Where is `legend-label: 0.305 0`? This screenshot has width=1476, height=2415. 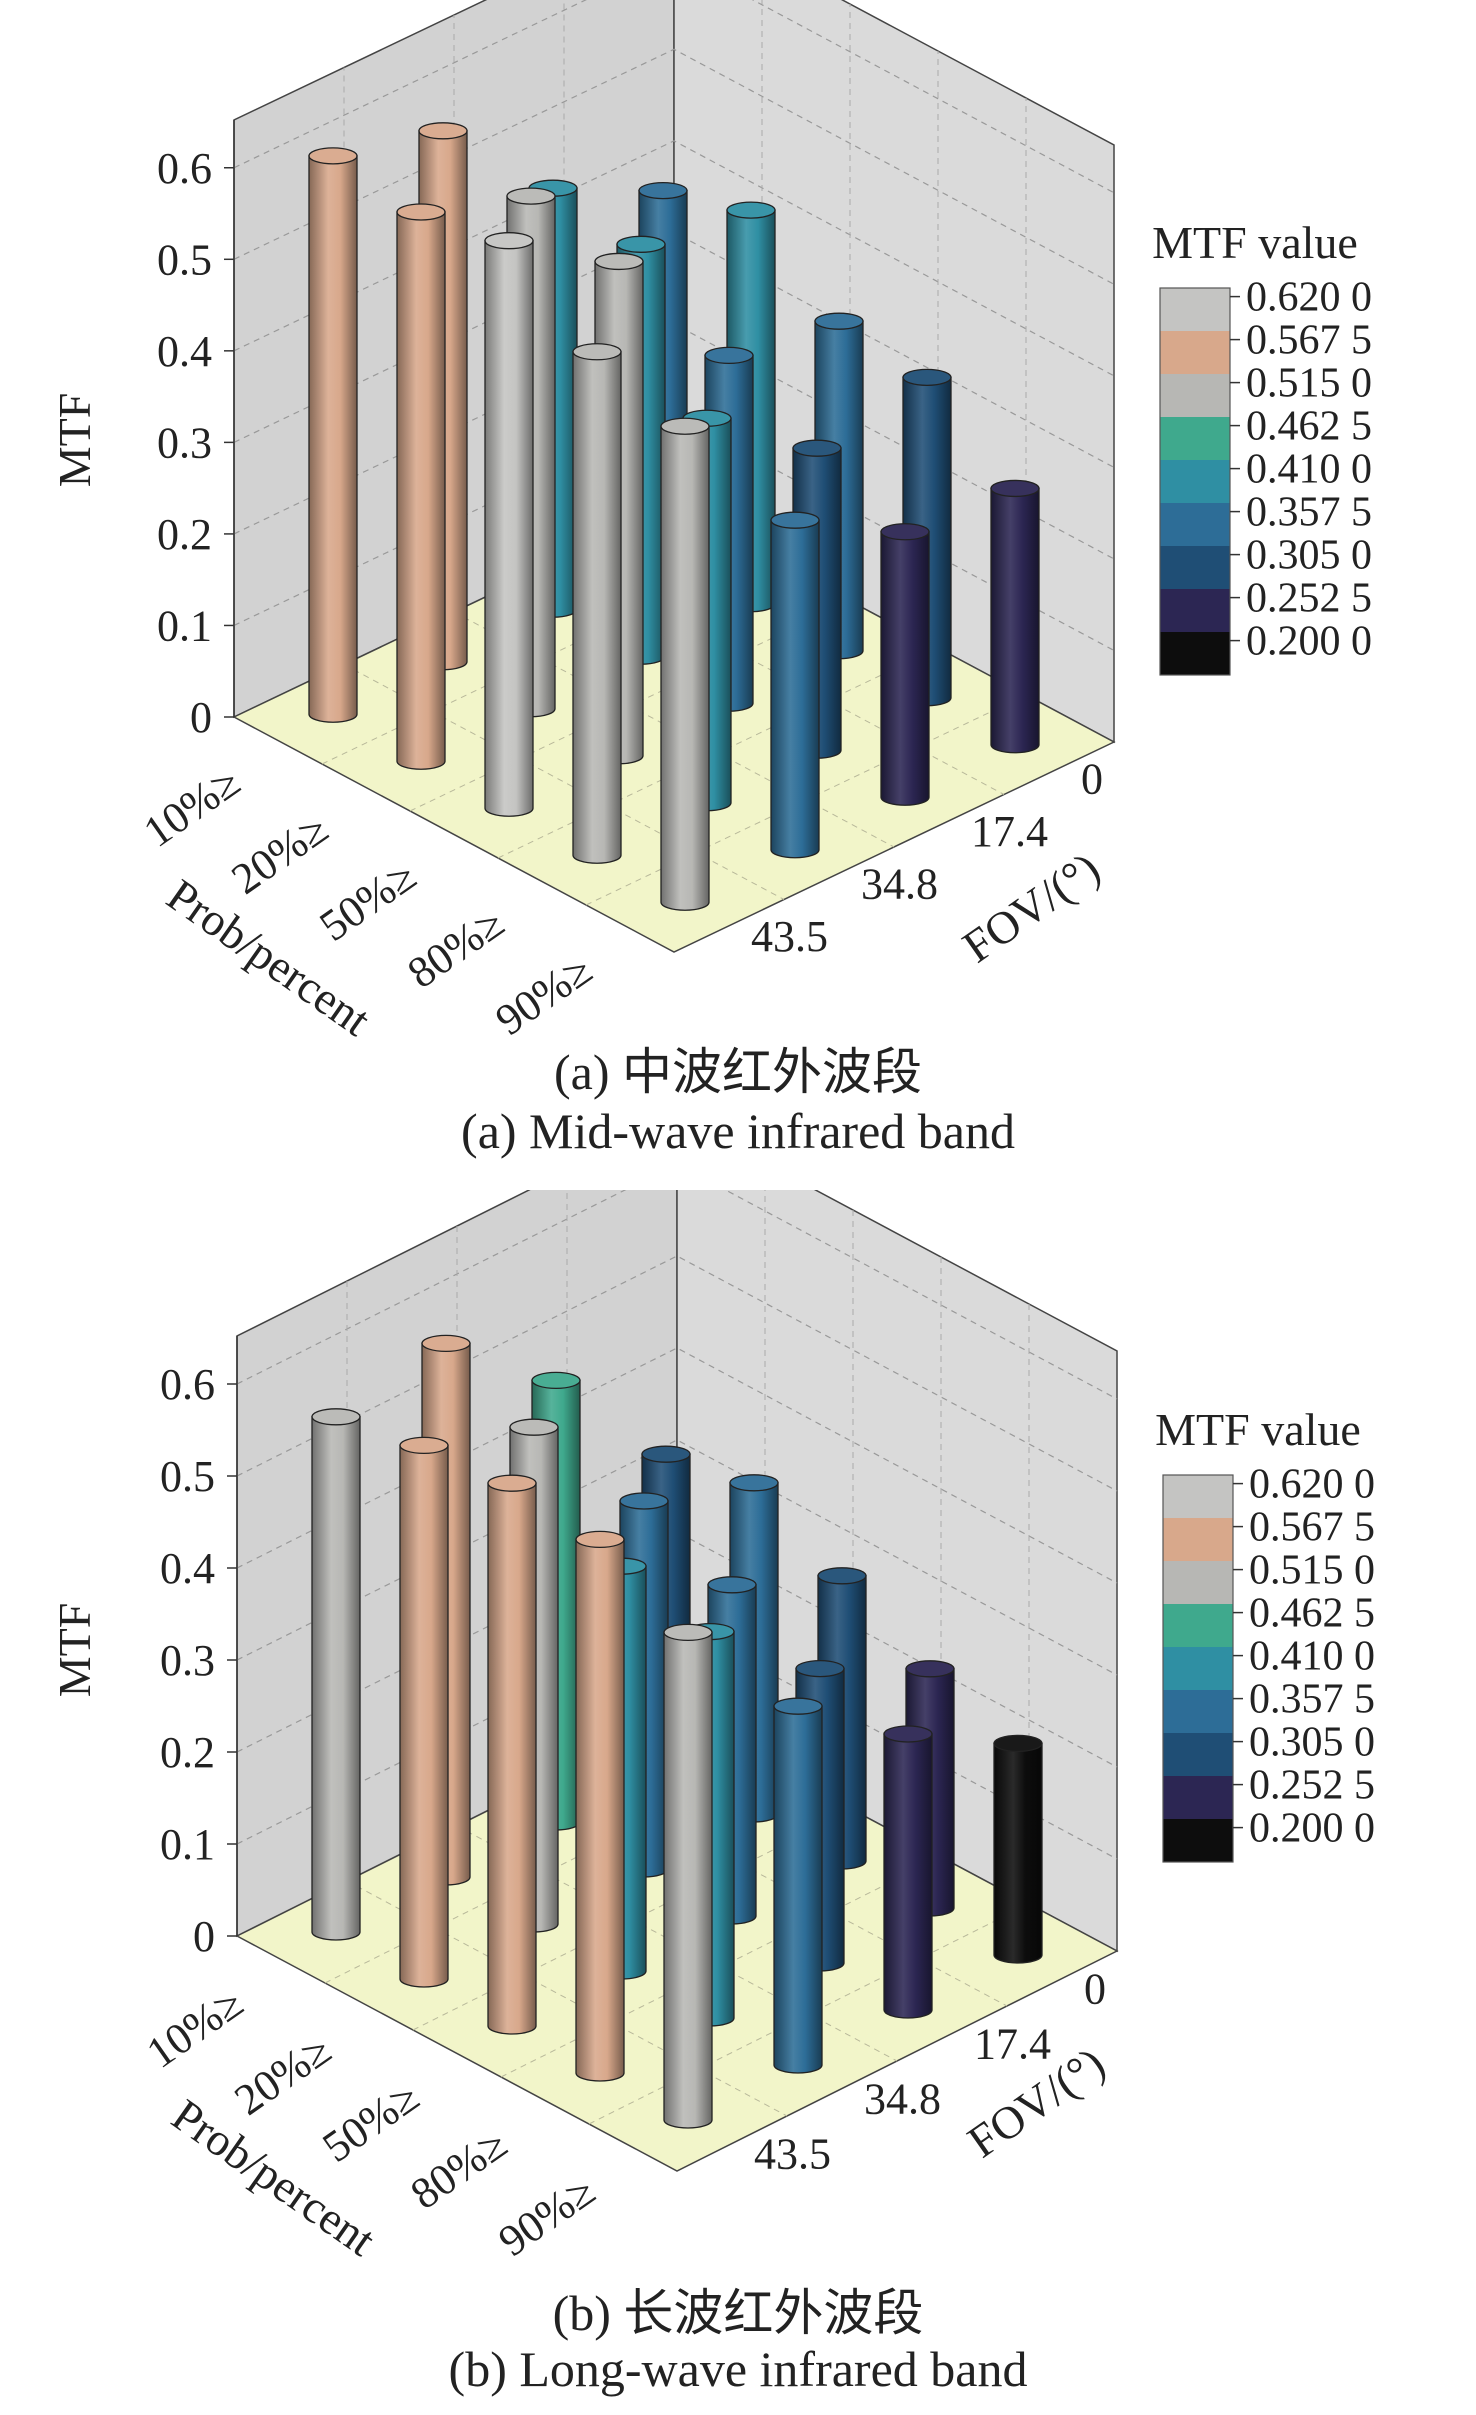
legend-label: 0.305 0 is located at coordinates (1309, 556).